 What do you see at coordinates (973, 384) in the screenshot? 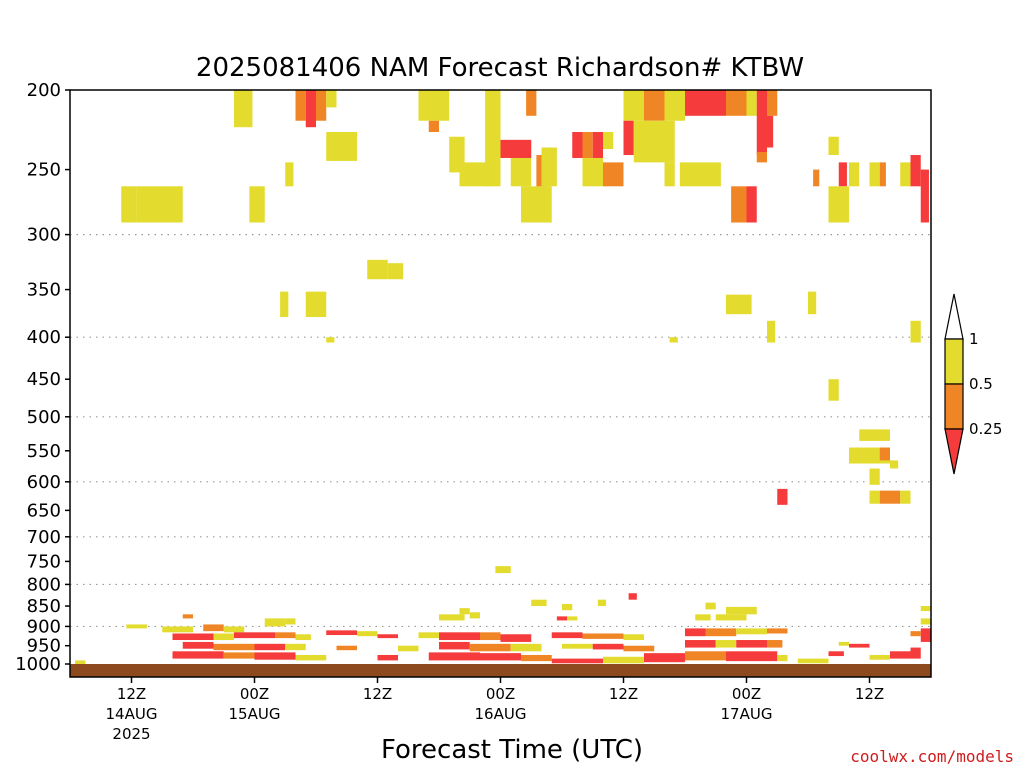
I see `colorbar-legend: 1 0.5 0.25` at bounding box center [973, 384].